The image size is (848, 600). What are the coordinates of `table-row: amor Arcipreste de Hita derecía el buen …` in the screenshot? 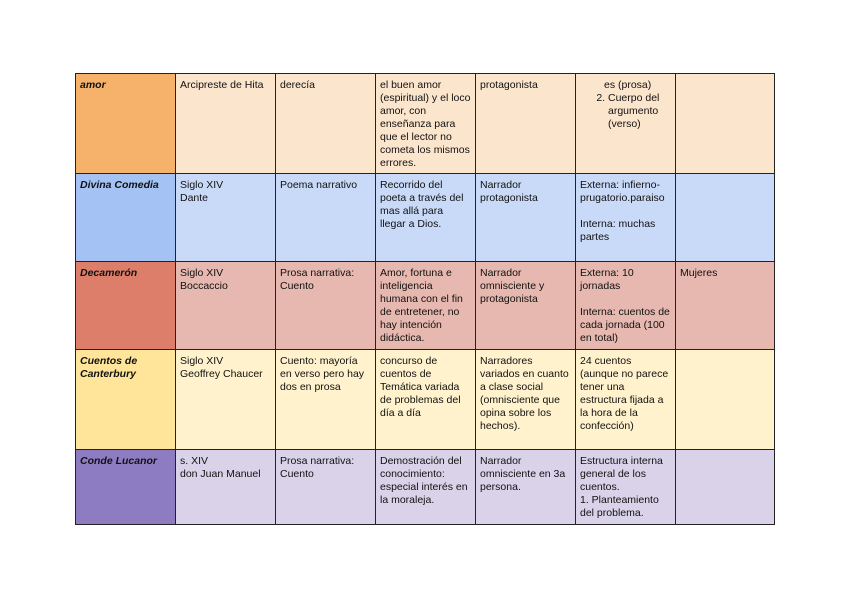 It's located at (425, 123).